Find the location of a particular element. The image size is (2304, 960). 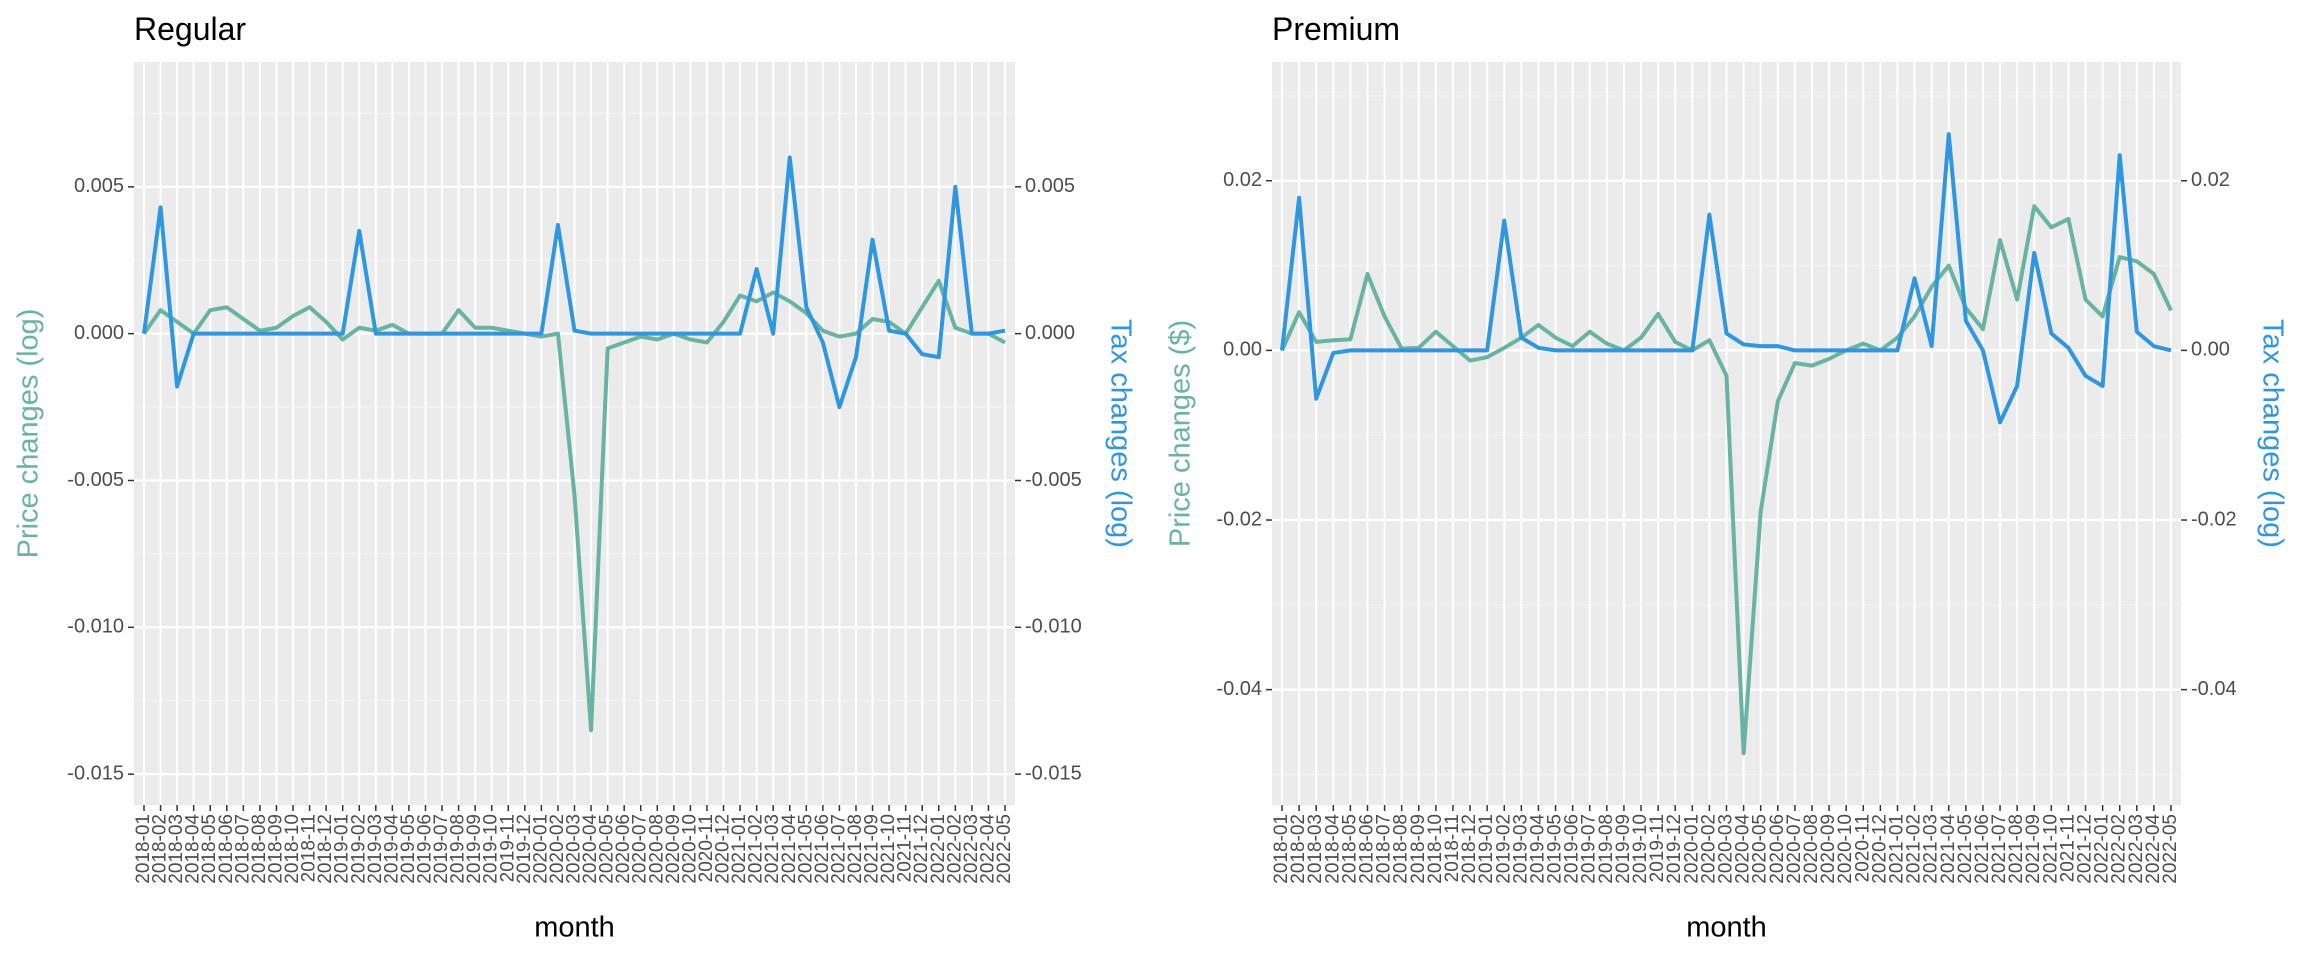

x-tick-label: 2021-10 is located at coordinates (2050, 849).